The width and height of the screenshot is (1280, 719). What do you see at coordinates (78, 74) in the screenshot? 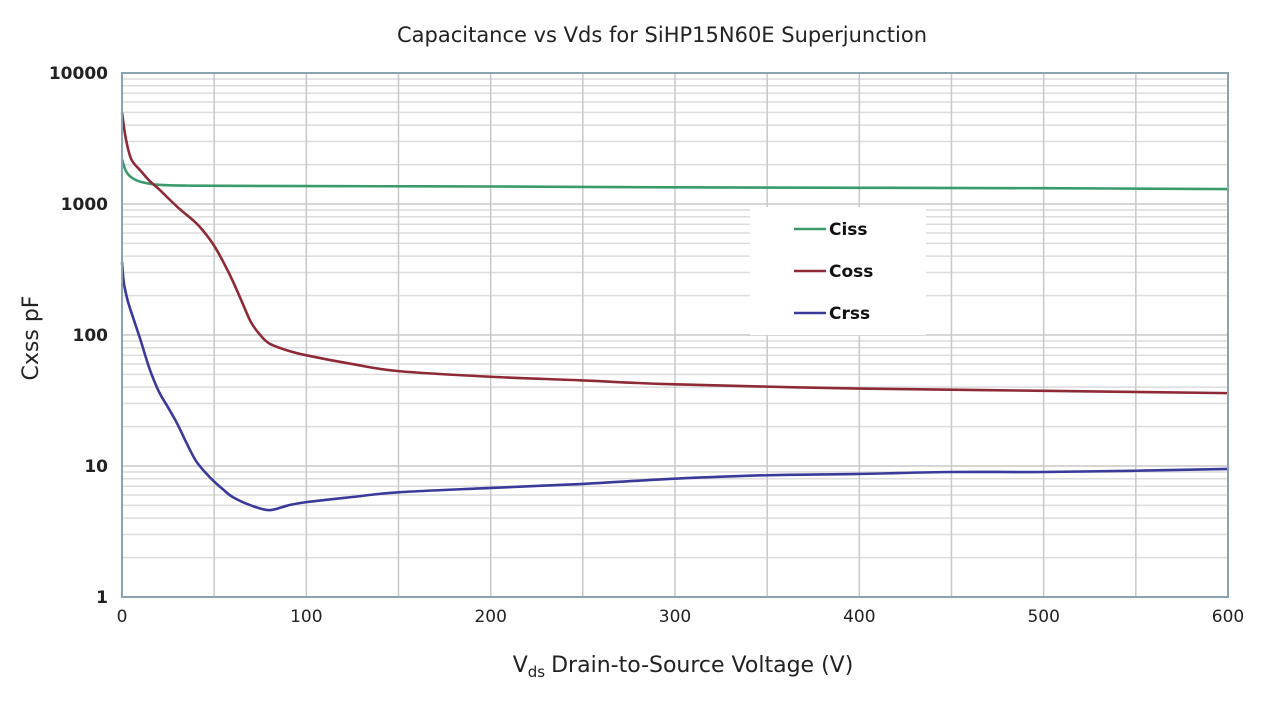
I see `y-tick-label: 10000` at bounding box center [78, 74].